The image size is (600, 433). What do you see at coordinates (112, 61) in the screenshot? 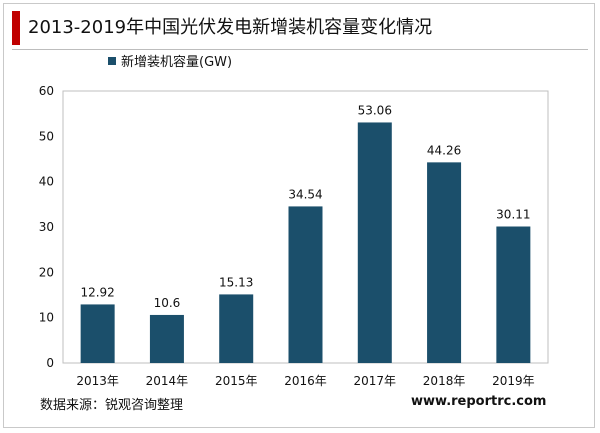
I see `legend-swatch` at bounding box center [112, 61].